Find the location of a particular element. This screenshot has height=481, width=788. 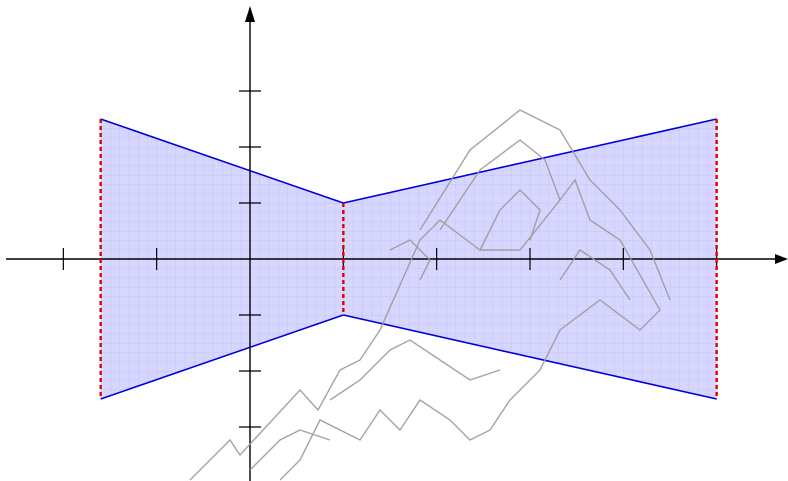

upper-edge-left is located at coordinates (222, 161).